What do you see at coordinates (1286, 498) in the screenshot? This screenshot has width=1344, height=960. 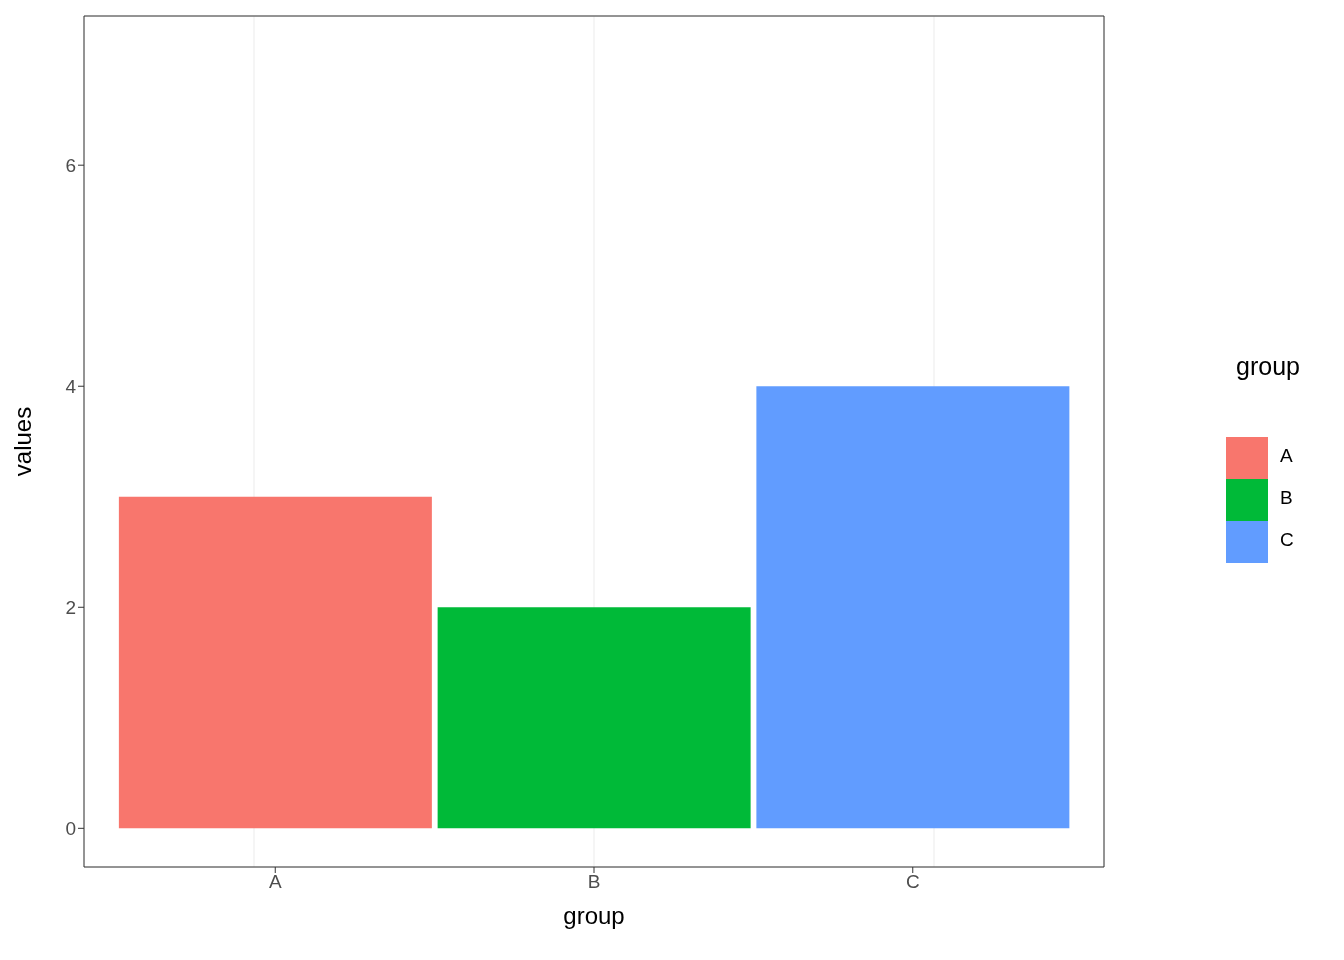 I see `legend-label: B` at bounding box center [1286, 498].